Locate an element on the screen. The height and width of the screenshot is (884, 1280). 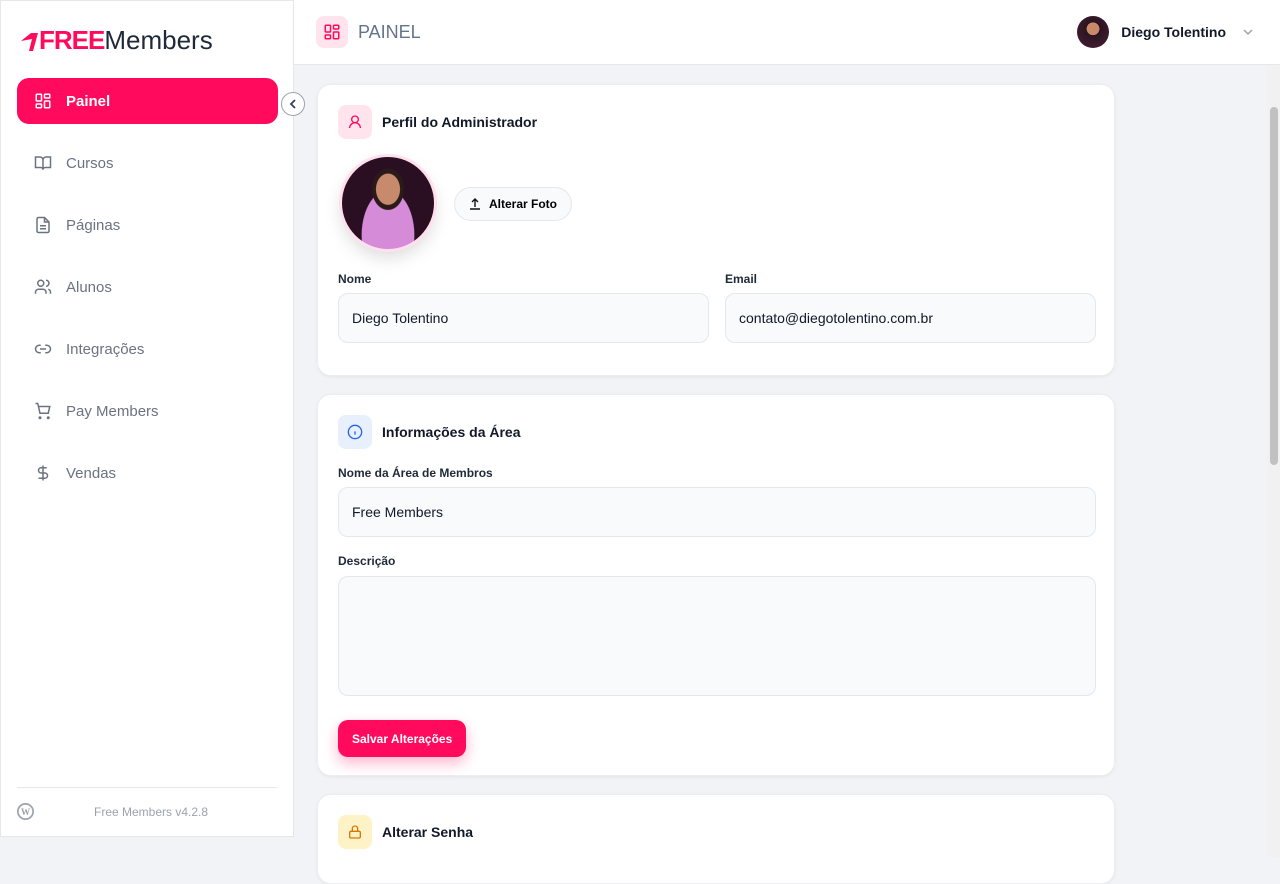
sidebar-item-label: Integrações is located at coordinates (105, 349).